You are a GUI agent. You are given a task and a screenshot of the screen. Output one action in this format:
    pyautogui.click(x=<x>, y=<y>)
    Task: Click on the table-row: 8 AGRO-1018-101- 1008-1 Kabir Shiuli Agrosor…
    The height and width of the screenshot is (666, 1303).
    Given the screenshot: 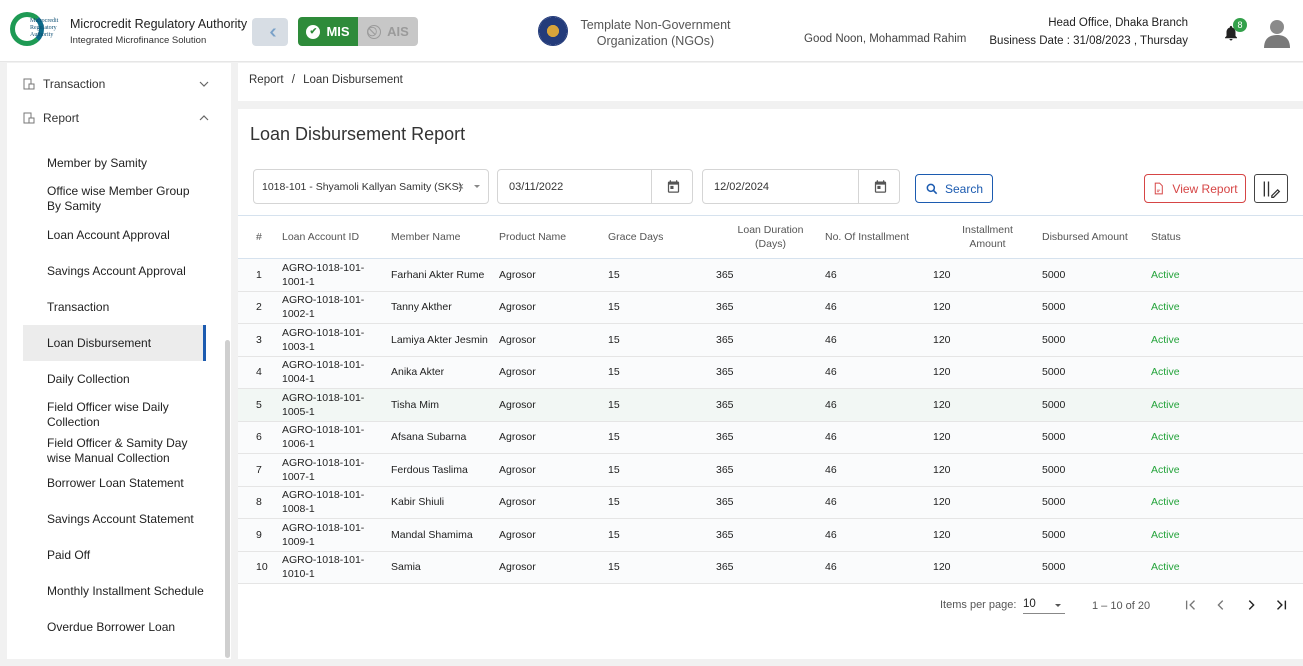 What is the action you would take?
    pyautogui.click(x=770, y=502)
    